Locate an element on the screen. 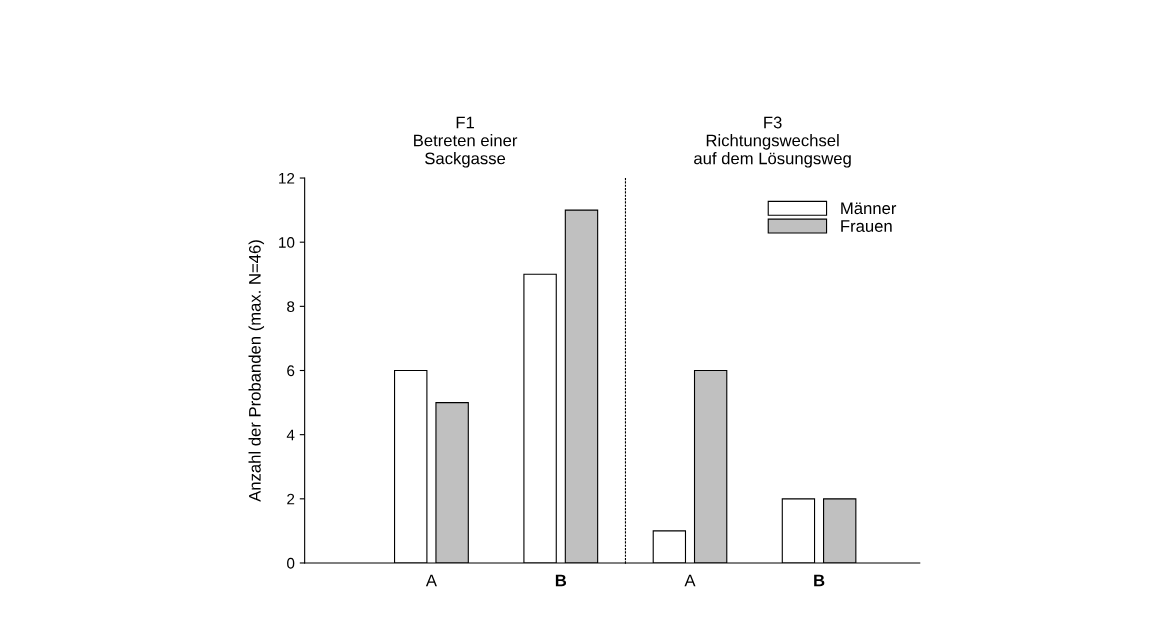  y-tick-label: 10 is located at coordinates (287, 242).